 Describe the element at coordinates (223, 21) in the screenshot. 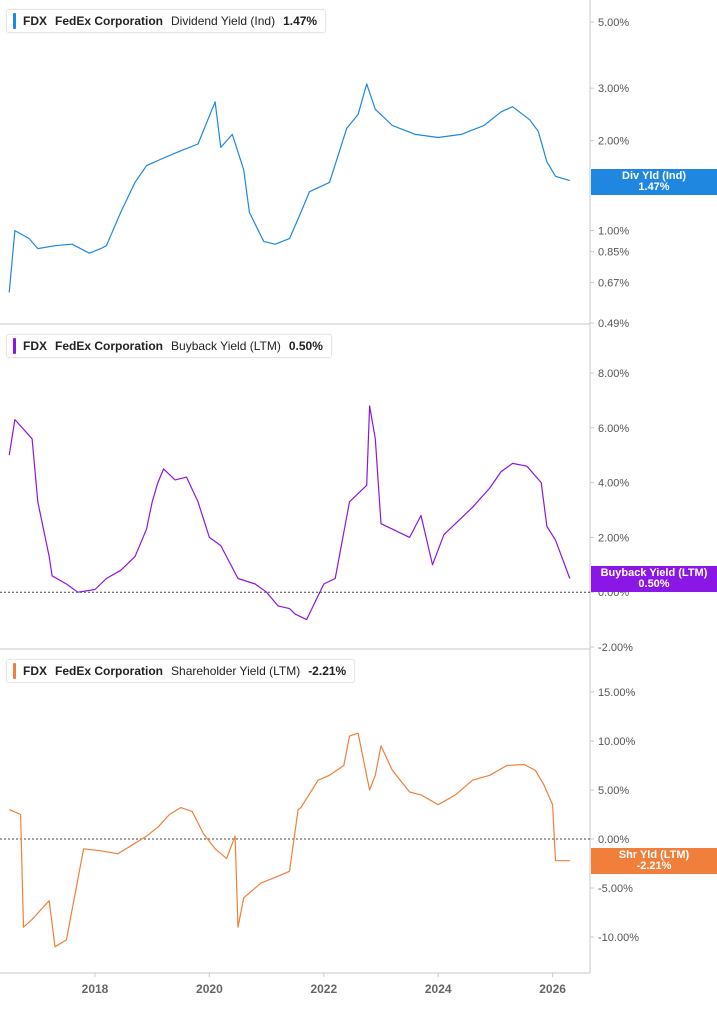

I see `legend-metric: Dividend Yield (Ind)` at that location.